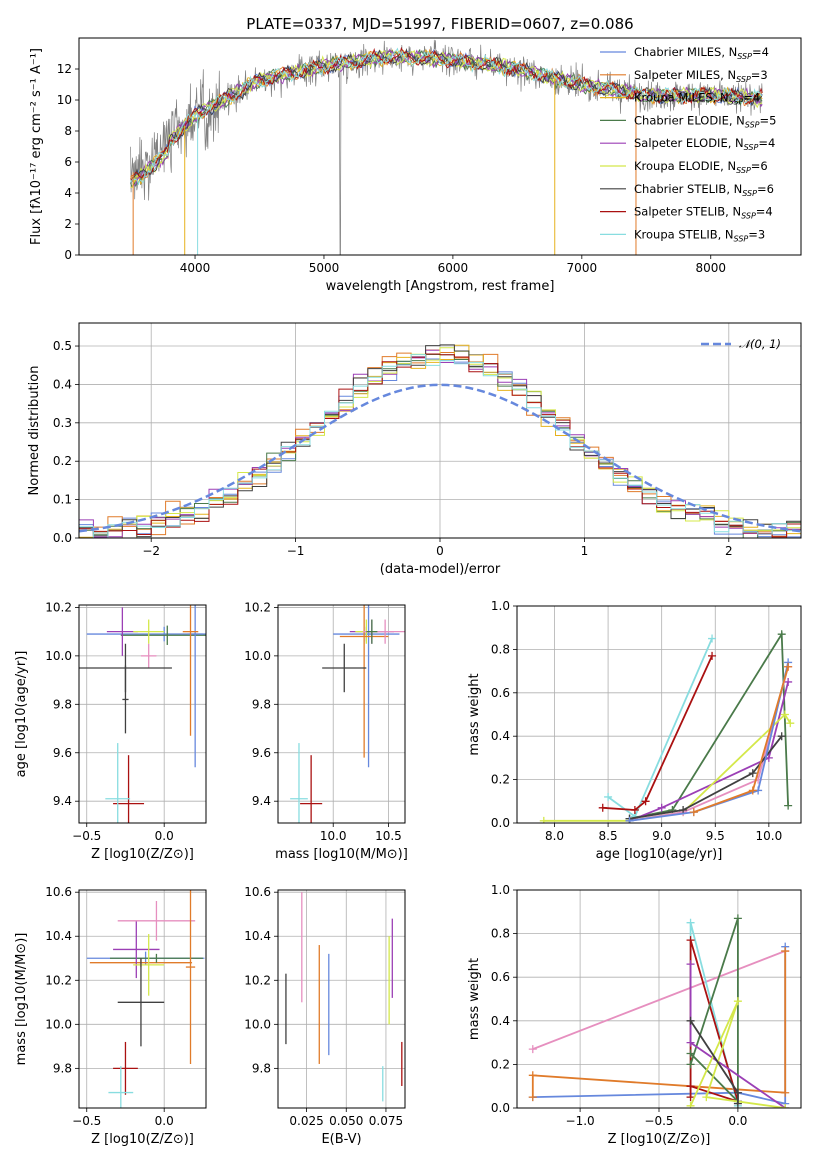 The height and width of the screenshot is (1174, 819). Describe the element at coordinates (703, 213) in the screenshot. I see `legend-label: Salpeter STELIB, NSSP=4` at that location.